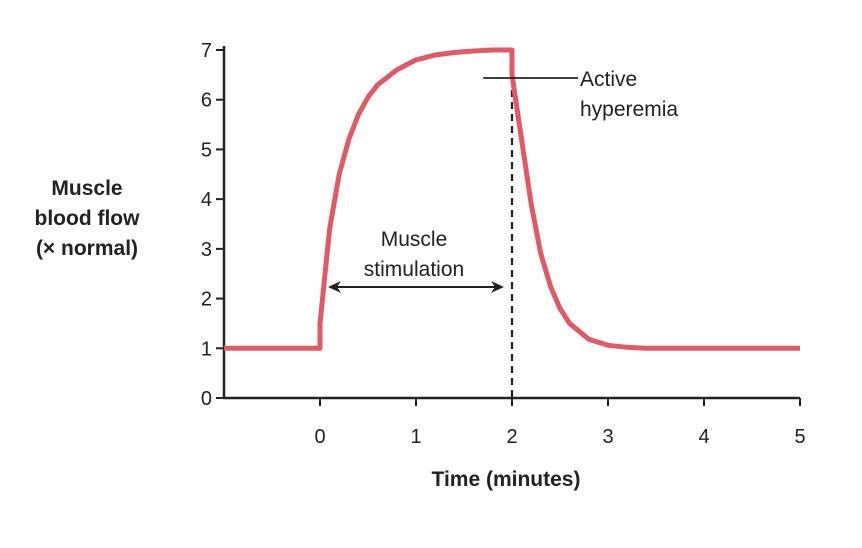 Image resolution: width=862 pixels, height=548 pixels. Describe the element at coordinates (799, 437) in the screenshot. I see `x-tick-label-5: 5` at that location.